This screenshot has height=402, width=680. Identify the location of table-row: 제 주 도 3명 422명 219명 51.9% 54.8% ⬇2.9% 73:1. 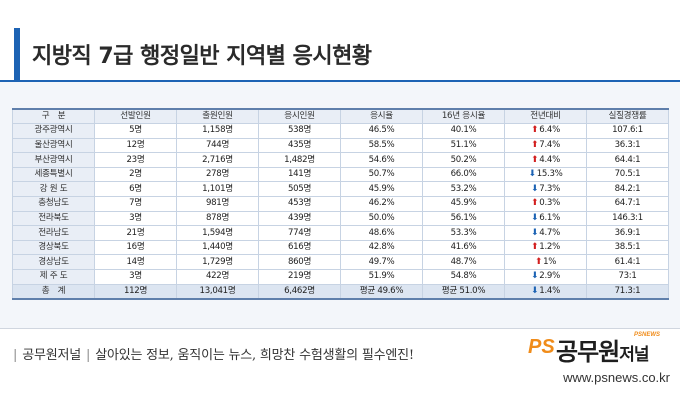
(340, 277).